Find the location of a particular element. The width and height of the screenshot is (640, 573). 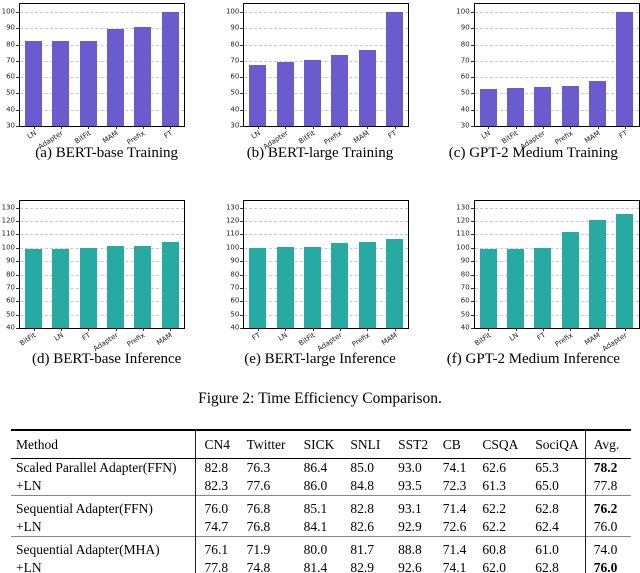

x-tick-label: FT is located at coordinates (623, 135).